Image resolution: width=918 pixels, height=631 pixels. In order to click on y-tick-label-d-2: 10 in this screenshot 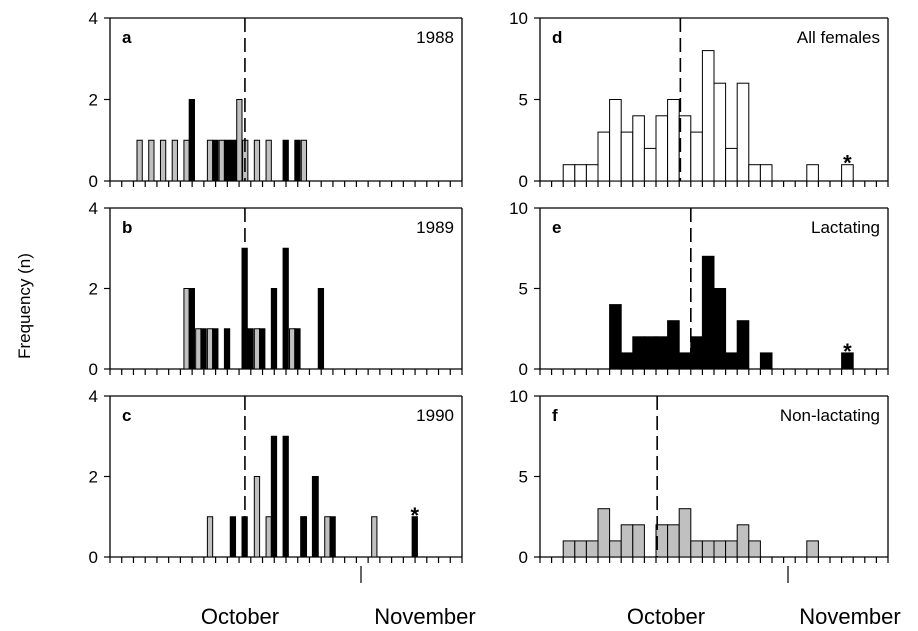, I will do `click(518, 18)`.